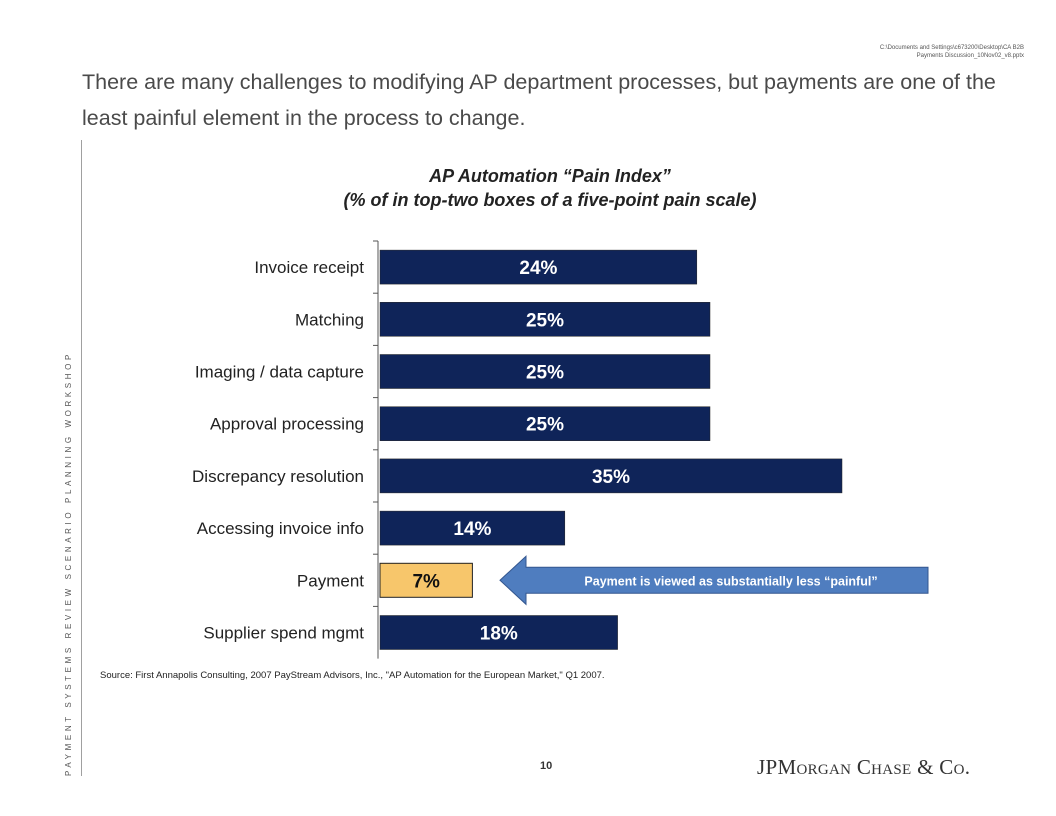 The width and height of the screenshot is (1056, 816). What do you see at coordinates (81, 458) in the screenshot?
I see `vertical-divider` at bounding box center [81, 458].